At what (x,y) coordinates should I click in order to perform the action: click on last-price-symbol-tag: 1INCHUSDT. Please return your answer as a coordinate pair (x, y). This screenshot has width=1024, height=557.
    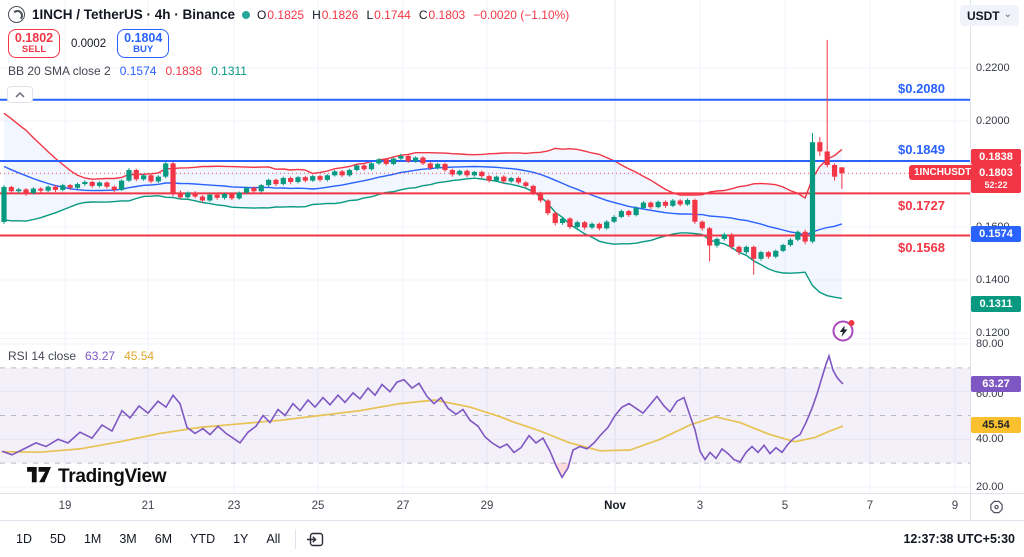
    Looking at the image, I should click on (943, 172).